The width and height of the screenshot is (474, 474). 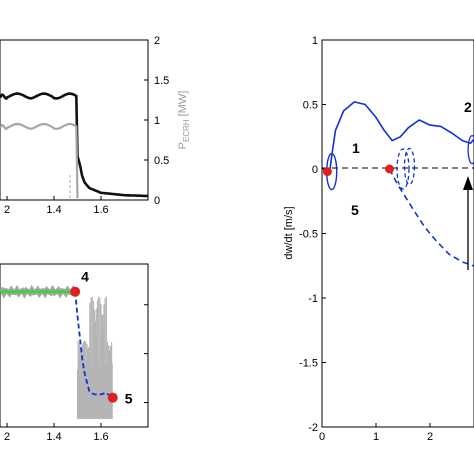 What do you see at coordinates (308, 364) in the screenshot?
I see `right-ytick-label: -1.5` at bounding box center [308, 364].